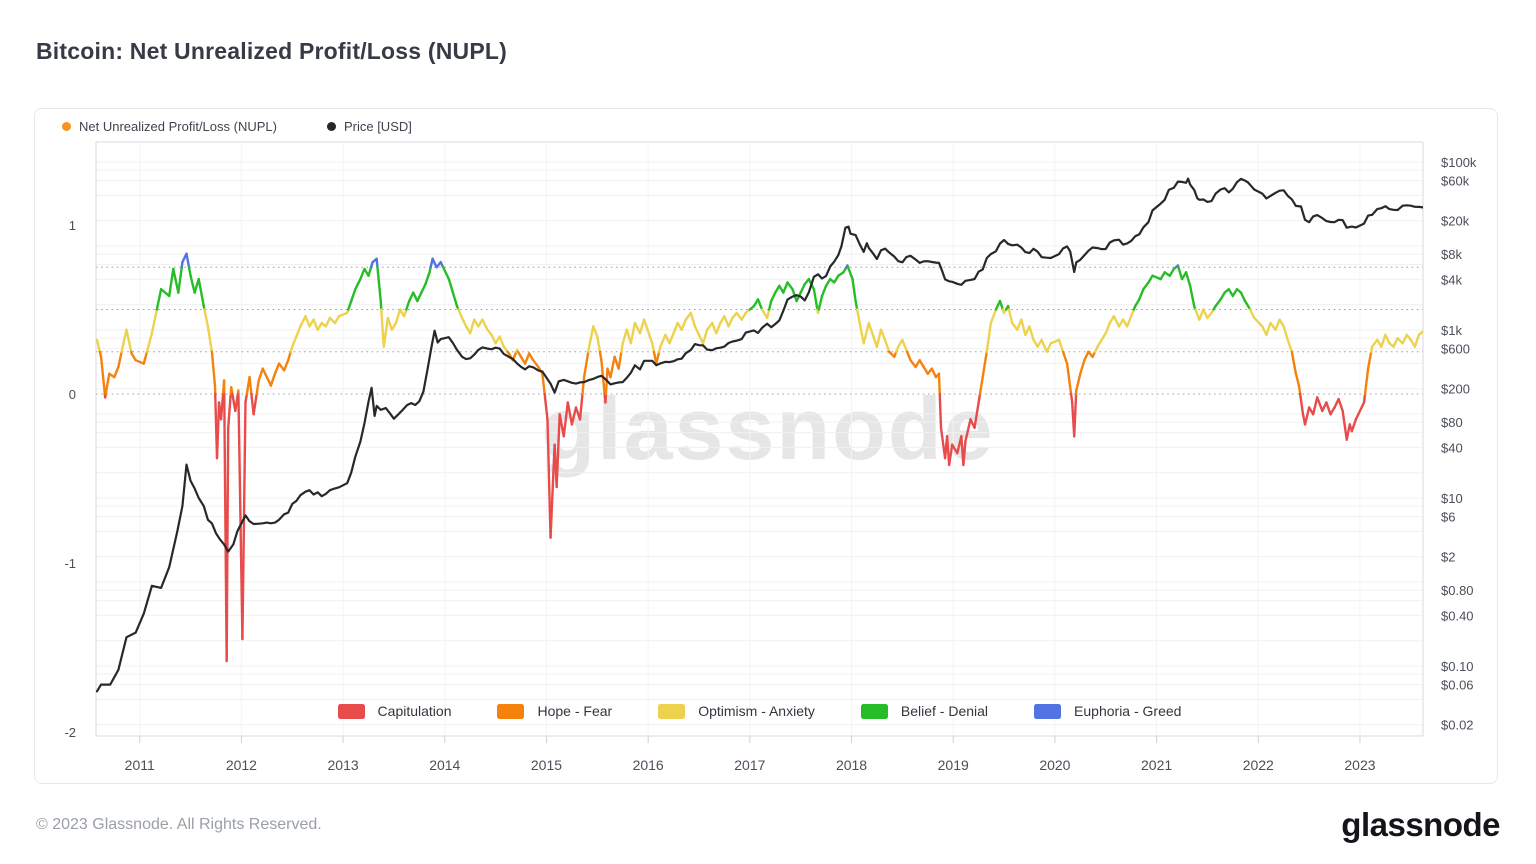 The image size is (1536, 864). Describe the element at coordinates (343, 765) in the screenshot. I see `svg-text: 2013` at that location.